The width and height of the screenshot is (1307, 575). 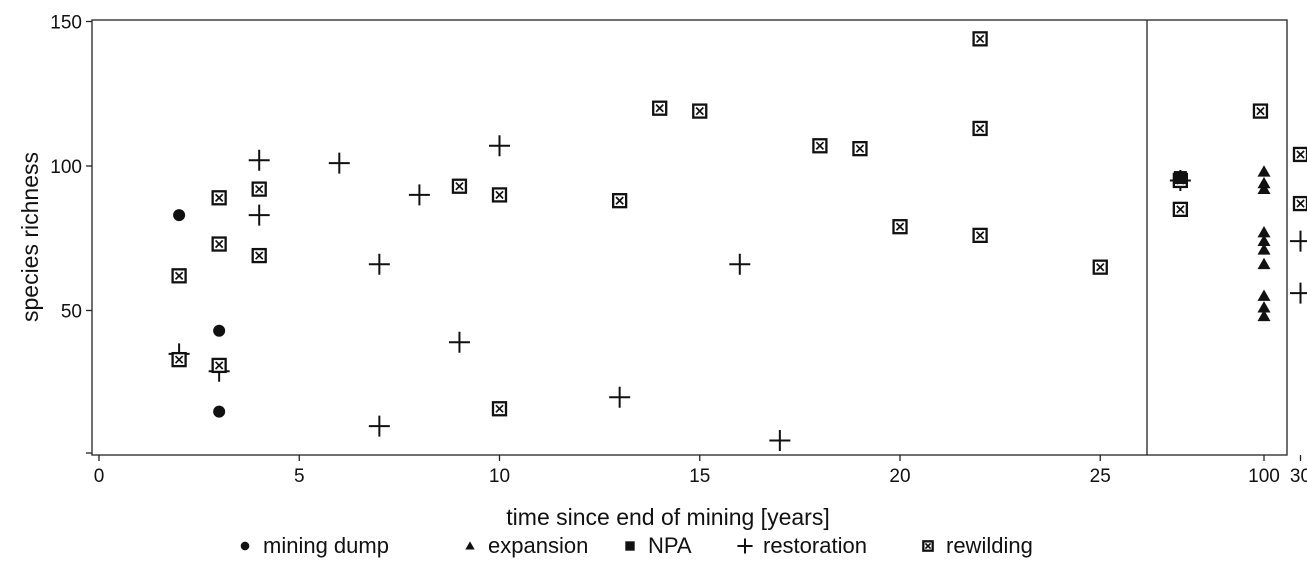 What do you see at coordinates (989, 545) in the screenshot?
I see `legend-label-rewilding: rewilding` at bounding box center [989, 545].